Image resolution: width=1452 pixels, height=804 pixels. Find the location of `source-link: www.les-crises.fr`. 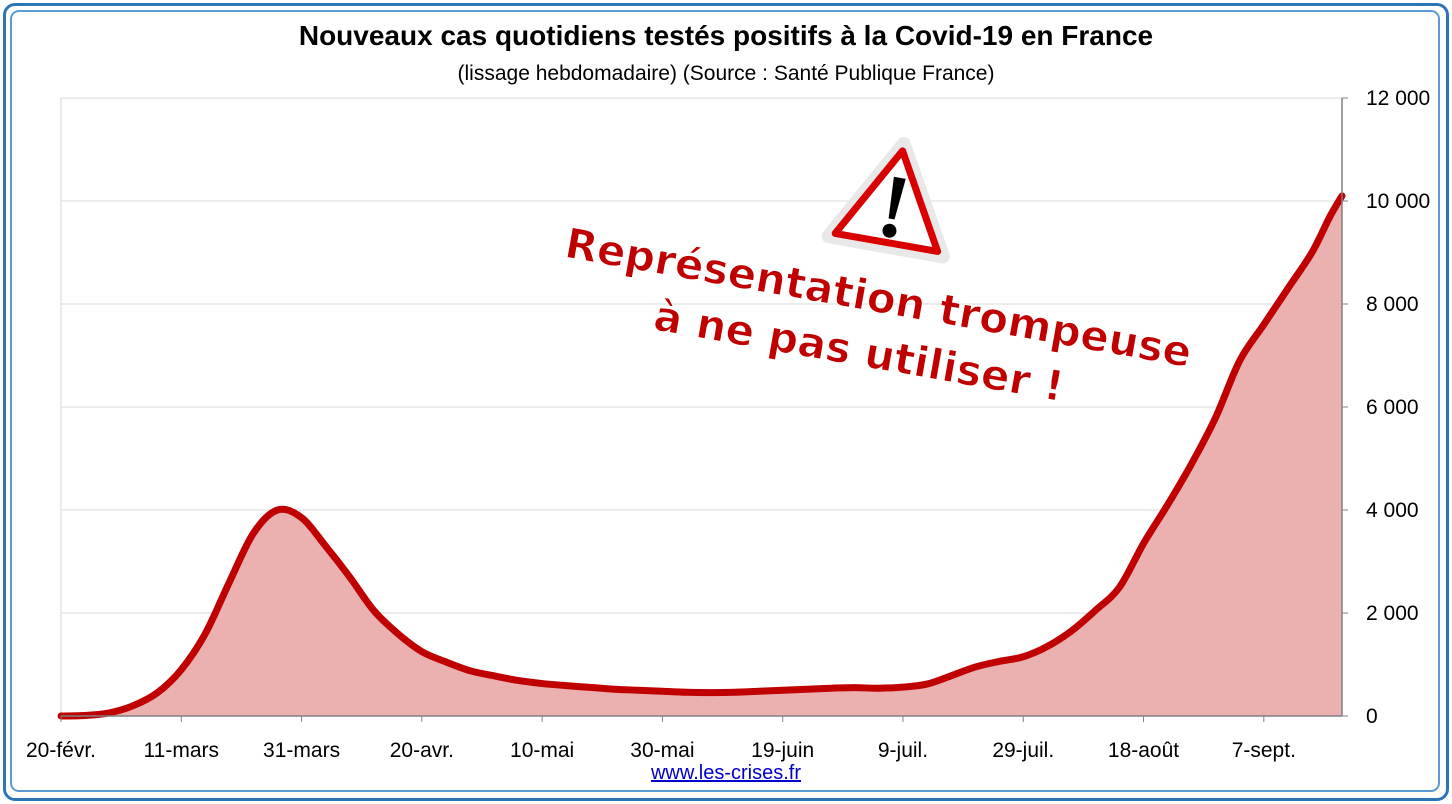

source-link: www.les-crises.fr is located at coordinates (725, 773).